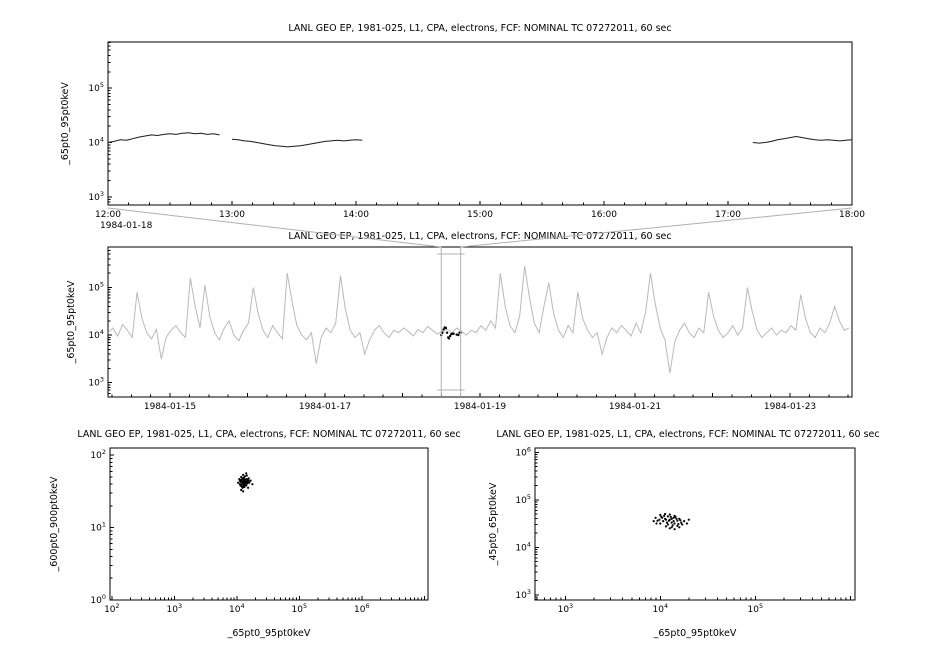  I want to click on zoom-connector-right, so click(656, 227).